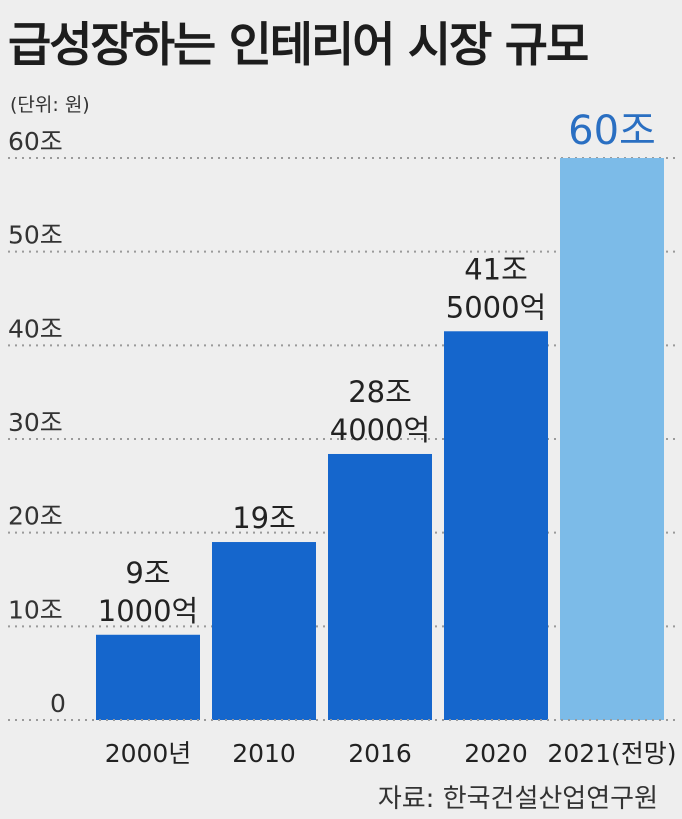 This screenshot has height=819, width=682. What do you see at coordinates (496, 525) in the screenshot?
I see `bar-2020` at bounding box center [496, 525].